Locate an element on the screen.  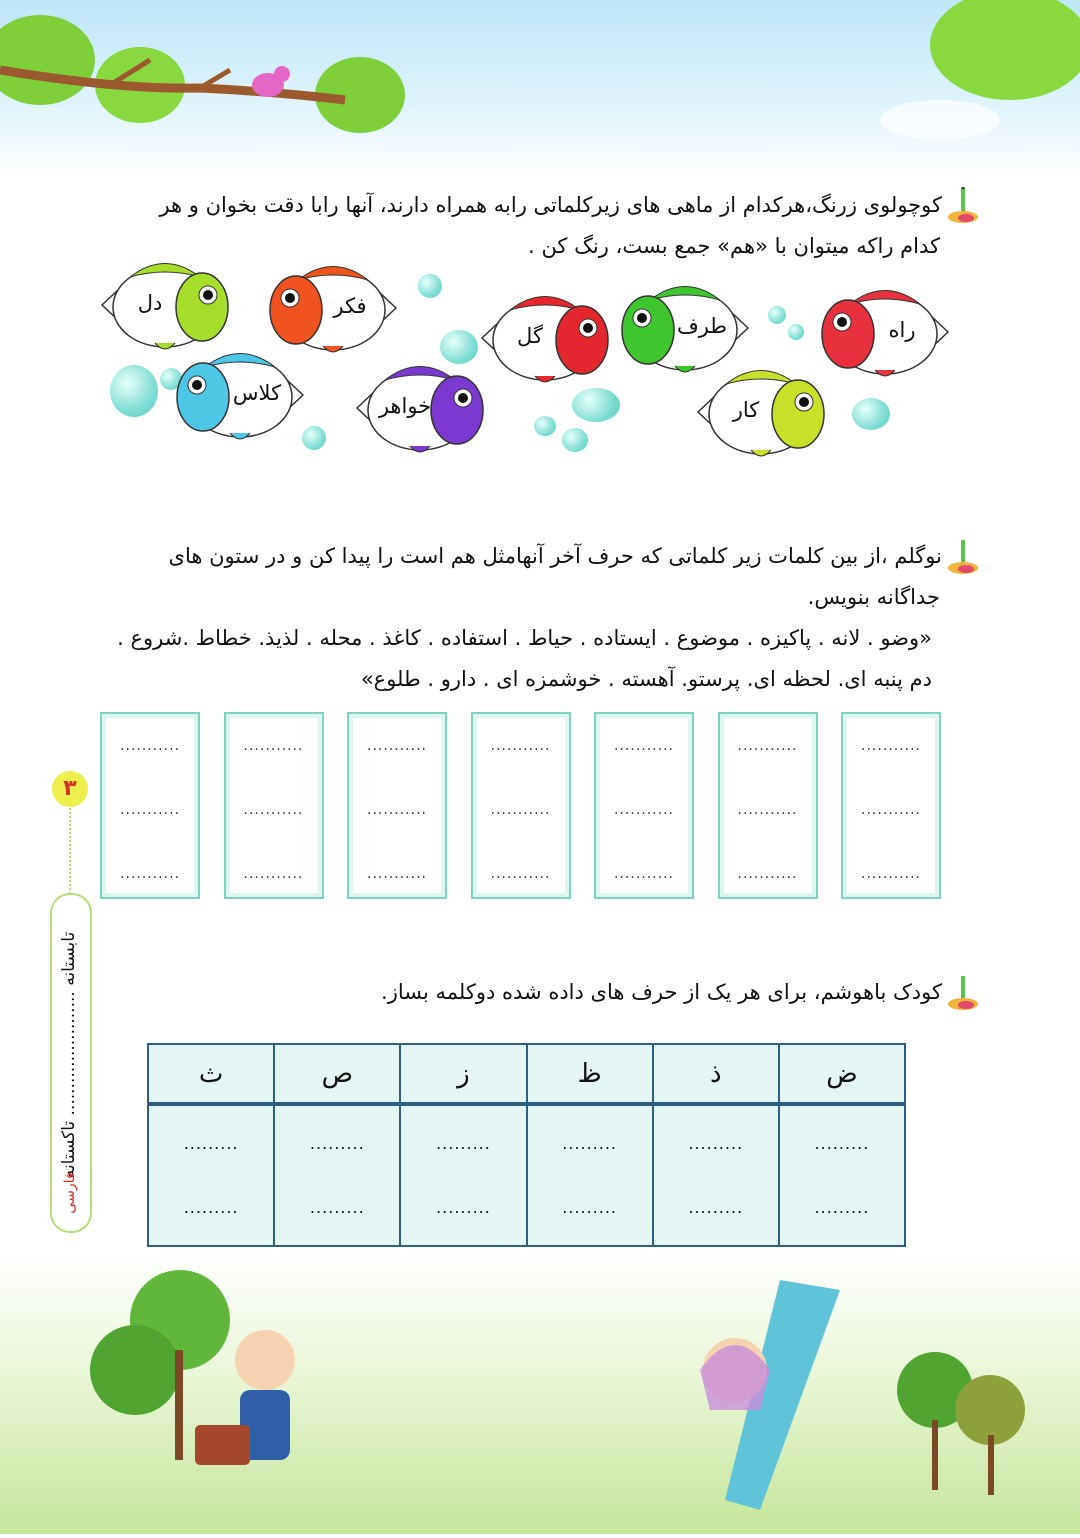
fish-4: فکر is located at coordinates (333, 308).